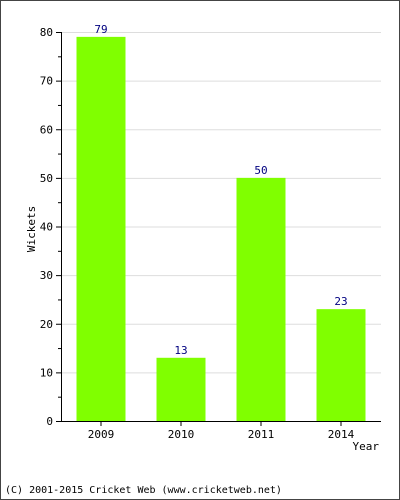 The width and height of the screenshot is (400, 500). I want to click on x-tick-label: 2014, so click(341, 434).